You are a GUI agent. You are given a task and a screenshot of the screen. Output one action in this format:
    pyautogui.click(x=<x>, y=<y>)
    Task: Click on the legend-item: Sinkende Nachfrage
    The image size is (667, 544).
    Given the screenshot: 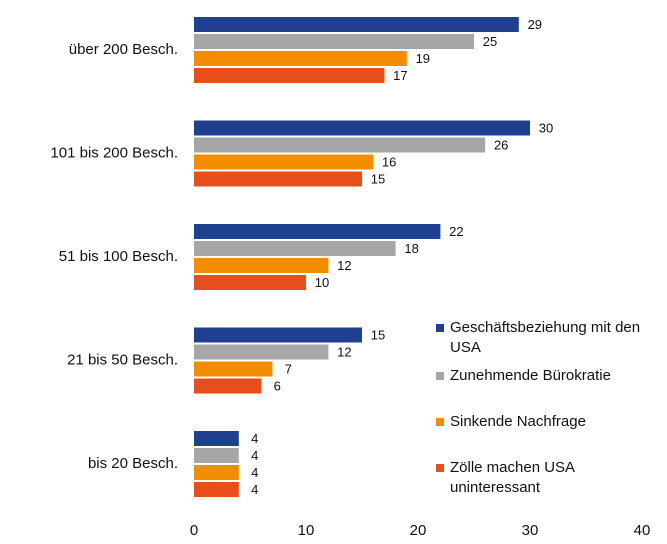 What is the action you would take?
    pyautogui.click(x=543, y=422)
    